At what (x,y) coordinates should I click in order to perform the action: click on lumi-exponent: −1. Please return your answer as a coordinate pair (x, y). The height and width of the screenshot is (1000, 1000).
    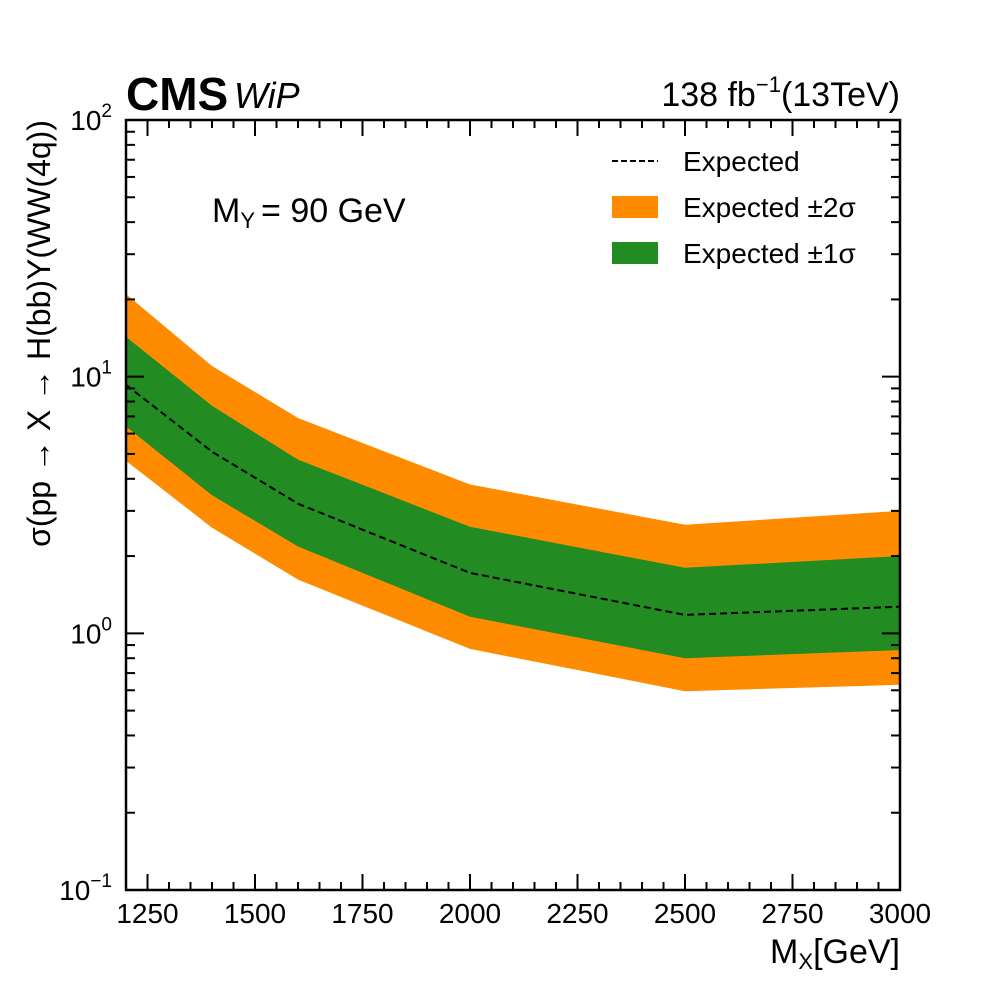
    Looking at the image, I should click on (768, 84).